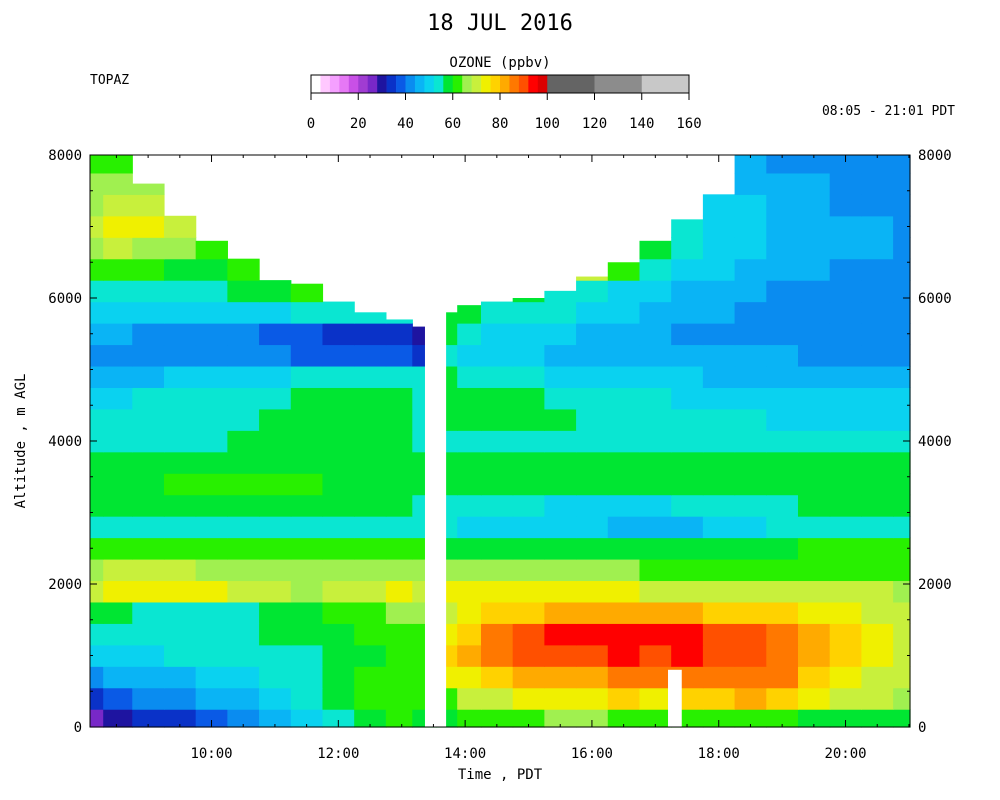 The height and width of the screenshot is (800, 1000). I want to click on colorbar-legend: OZONE (ppbv) 0 20 40 60 80 100 120 140 160, so click(504, 93).